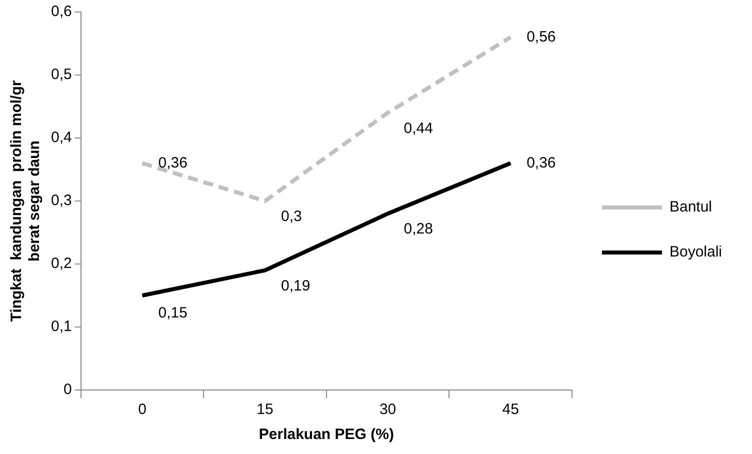 This screenshot has height=454, width=752. I want to click on data-label: 0,28, so click(419, 229).